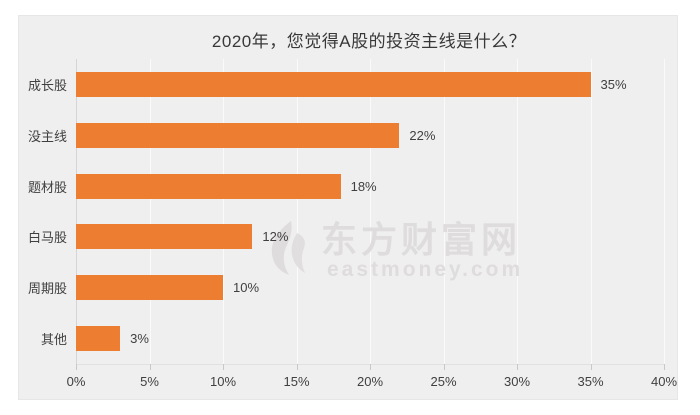 The image size is (700, 415). I want to click on bar-row: 没主线 22%, so click(346, 135).